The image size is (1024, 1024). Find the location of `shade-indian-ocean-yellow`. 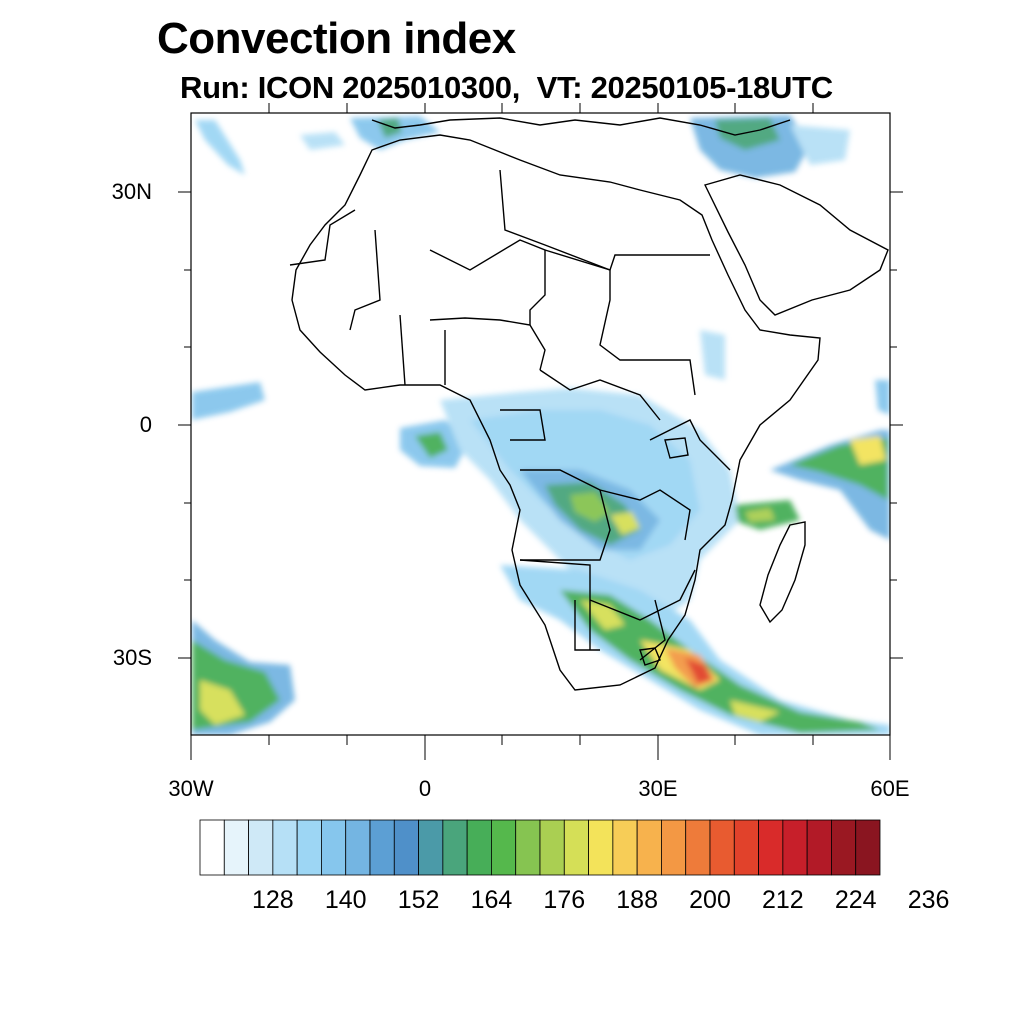

shade-indian-ocean-yellow is located at coordinates (868, 450).